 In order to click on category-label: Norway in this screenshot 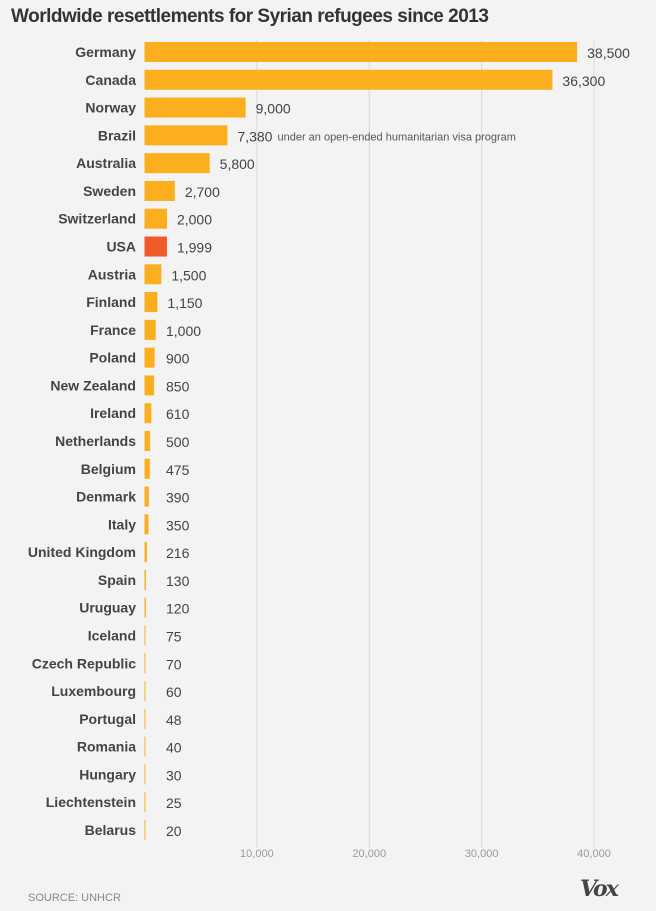, I will do `click(110, 108)`.